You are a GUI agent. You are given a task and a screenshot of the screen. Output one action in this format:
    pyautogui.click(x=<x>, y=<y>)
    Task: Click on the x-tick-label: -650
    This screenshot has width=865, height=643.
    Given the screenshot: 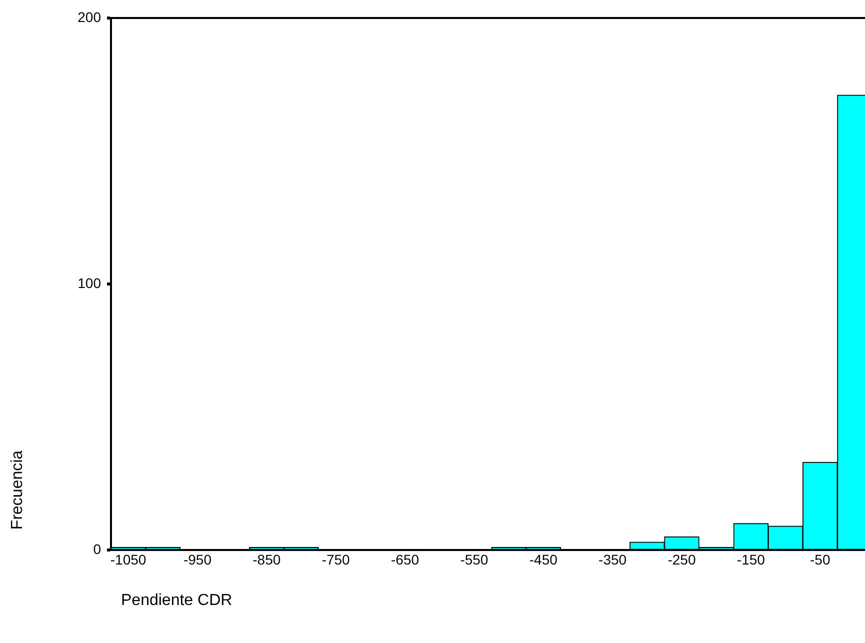 What is the action you would take?
    pyautogui.click(x=405, y=559)
    